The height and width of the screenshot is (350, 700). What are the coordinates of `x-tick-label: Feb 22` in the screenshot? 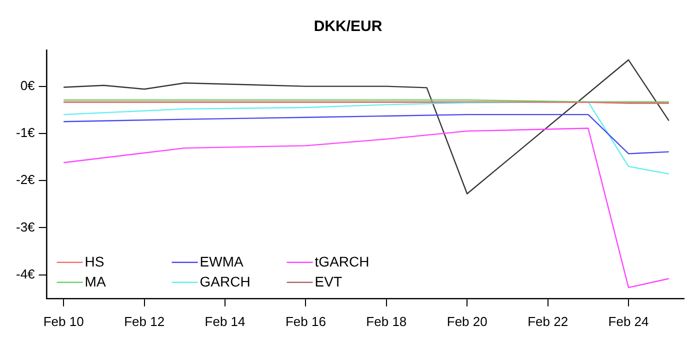 It's located at (548, 321).